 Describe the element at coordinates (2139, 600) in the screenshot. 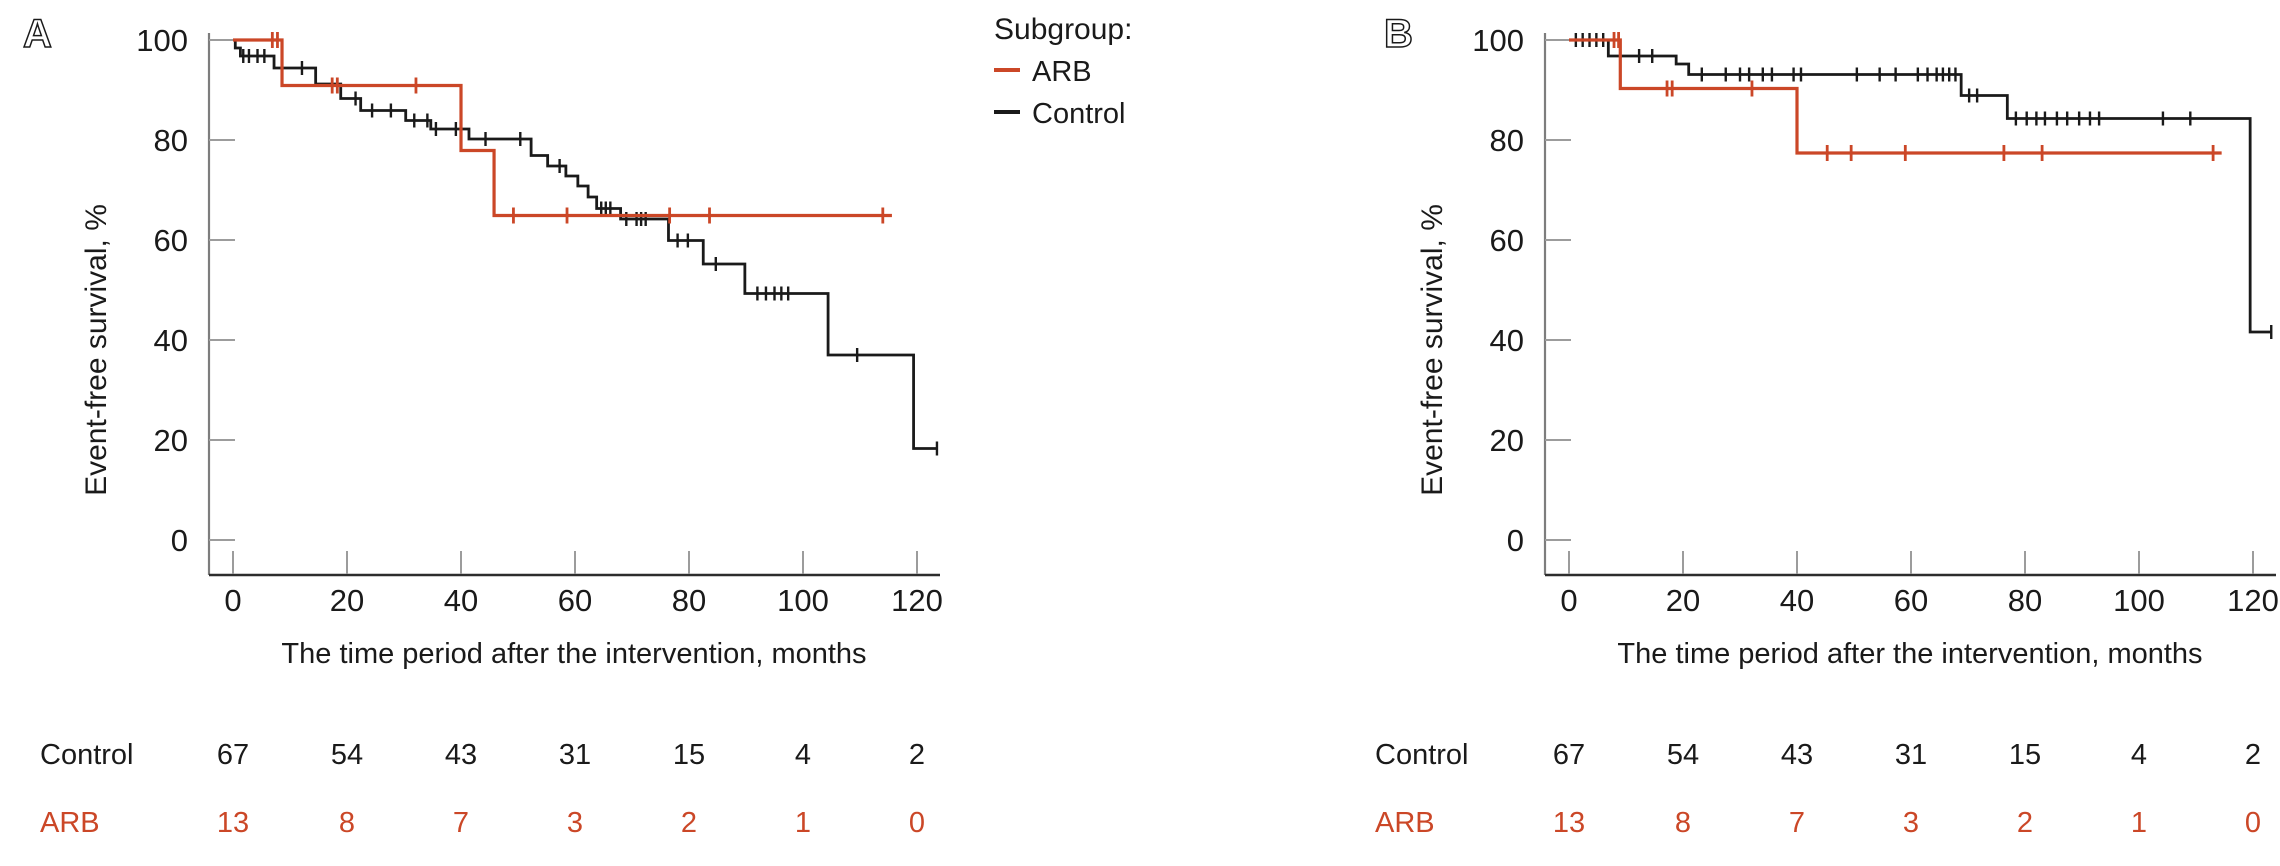

I see `x-tick-label-b: 100` at that location.